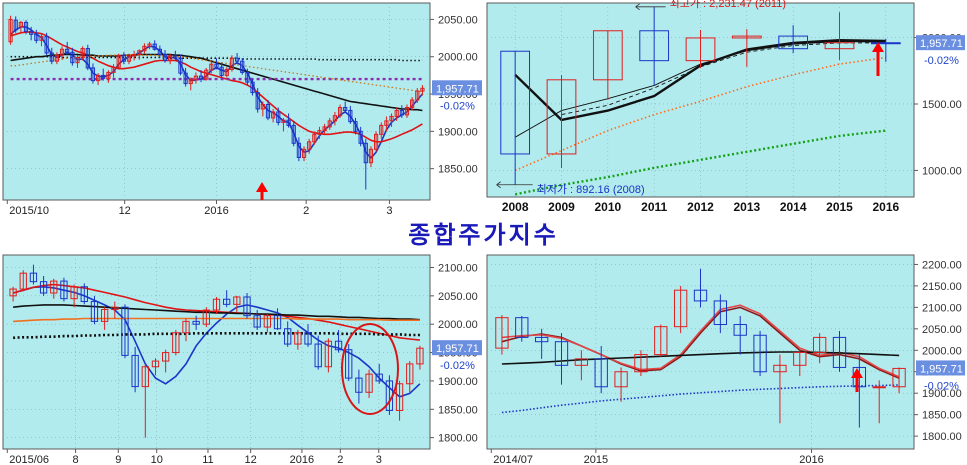 The image size is (967, 465). I want to click on monthly-y-tick-label: 2050.00, so click(942, 330).